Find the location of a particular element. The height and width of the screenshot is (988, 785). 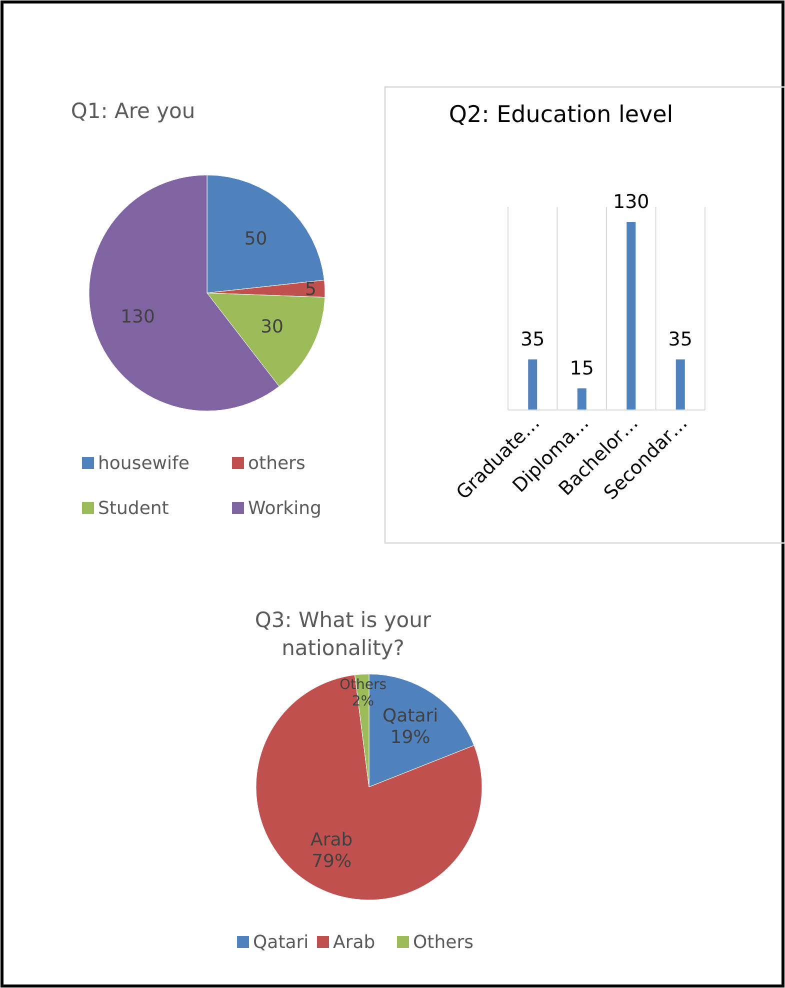

data-label: Arab 79% is located at coordinates (331, 850).